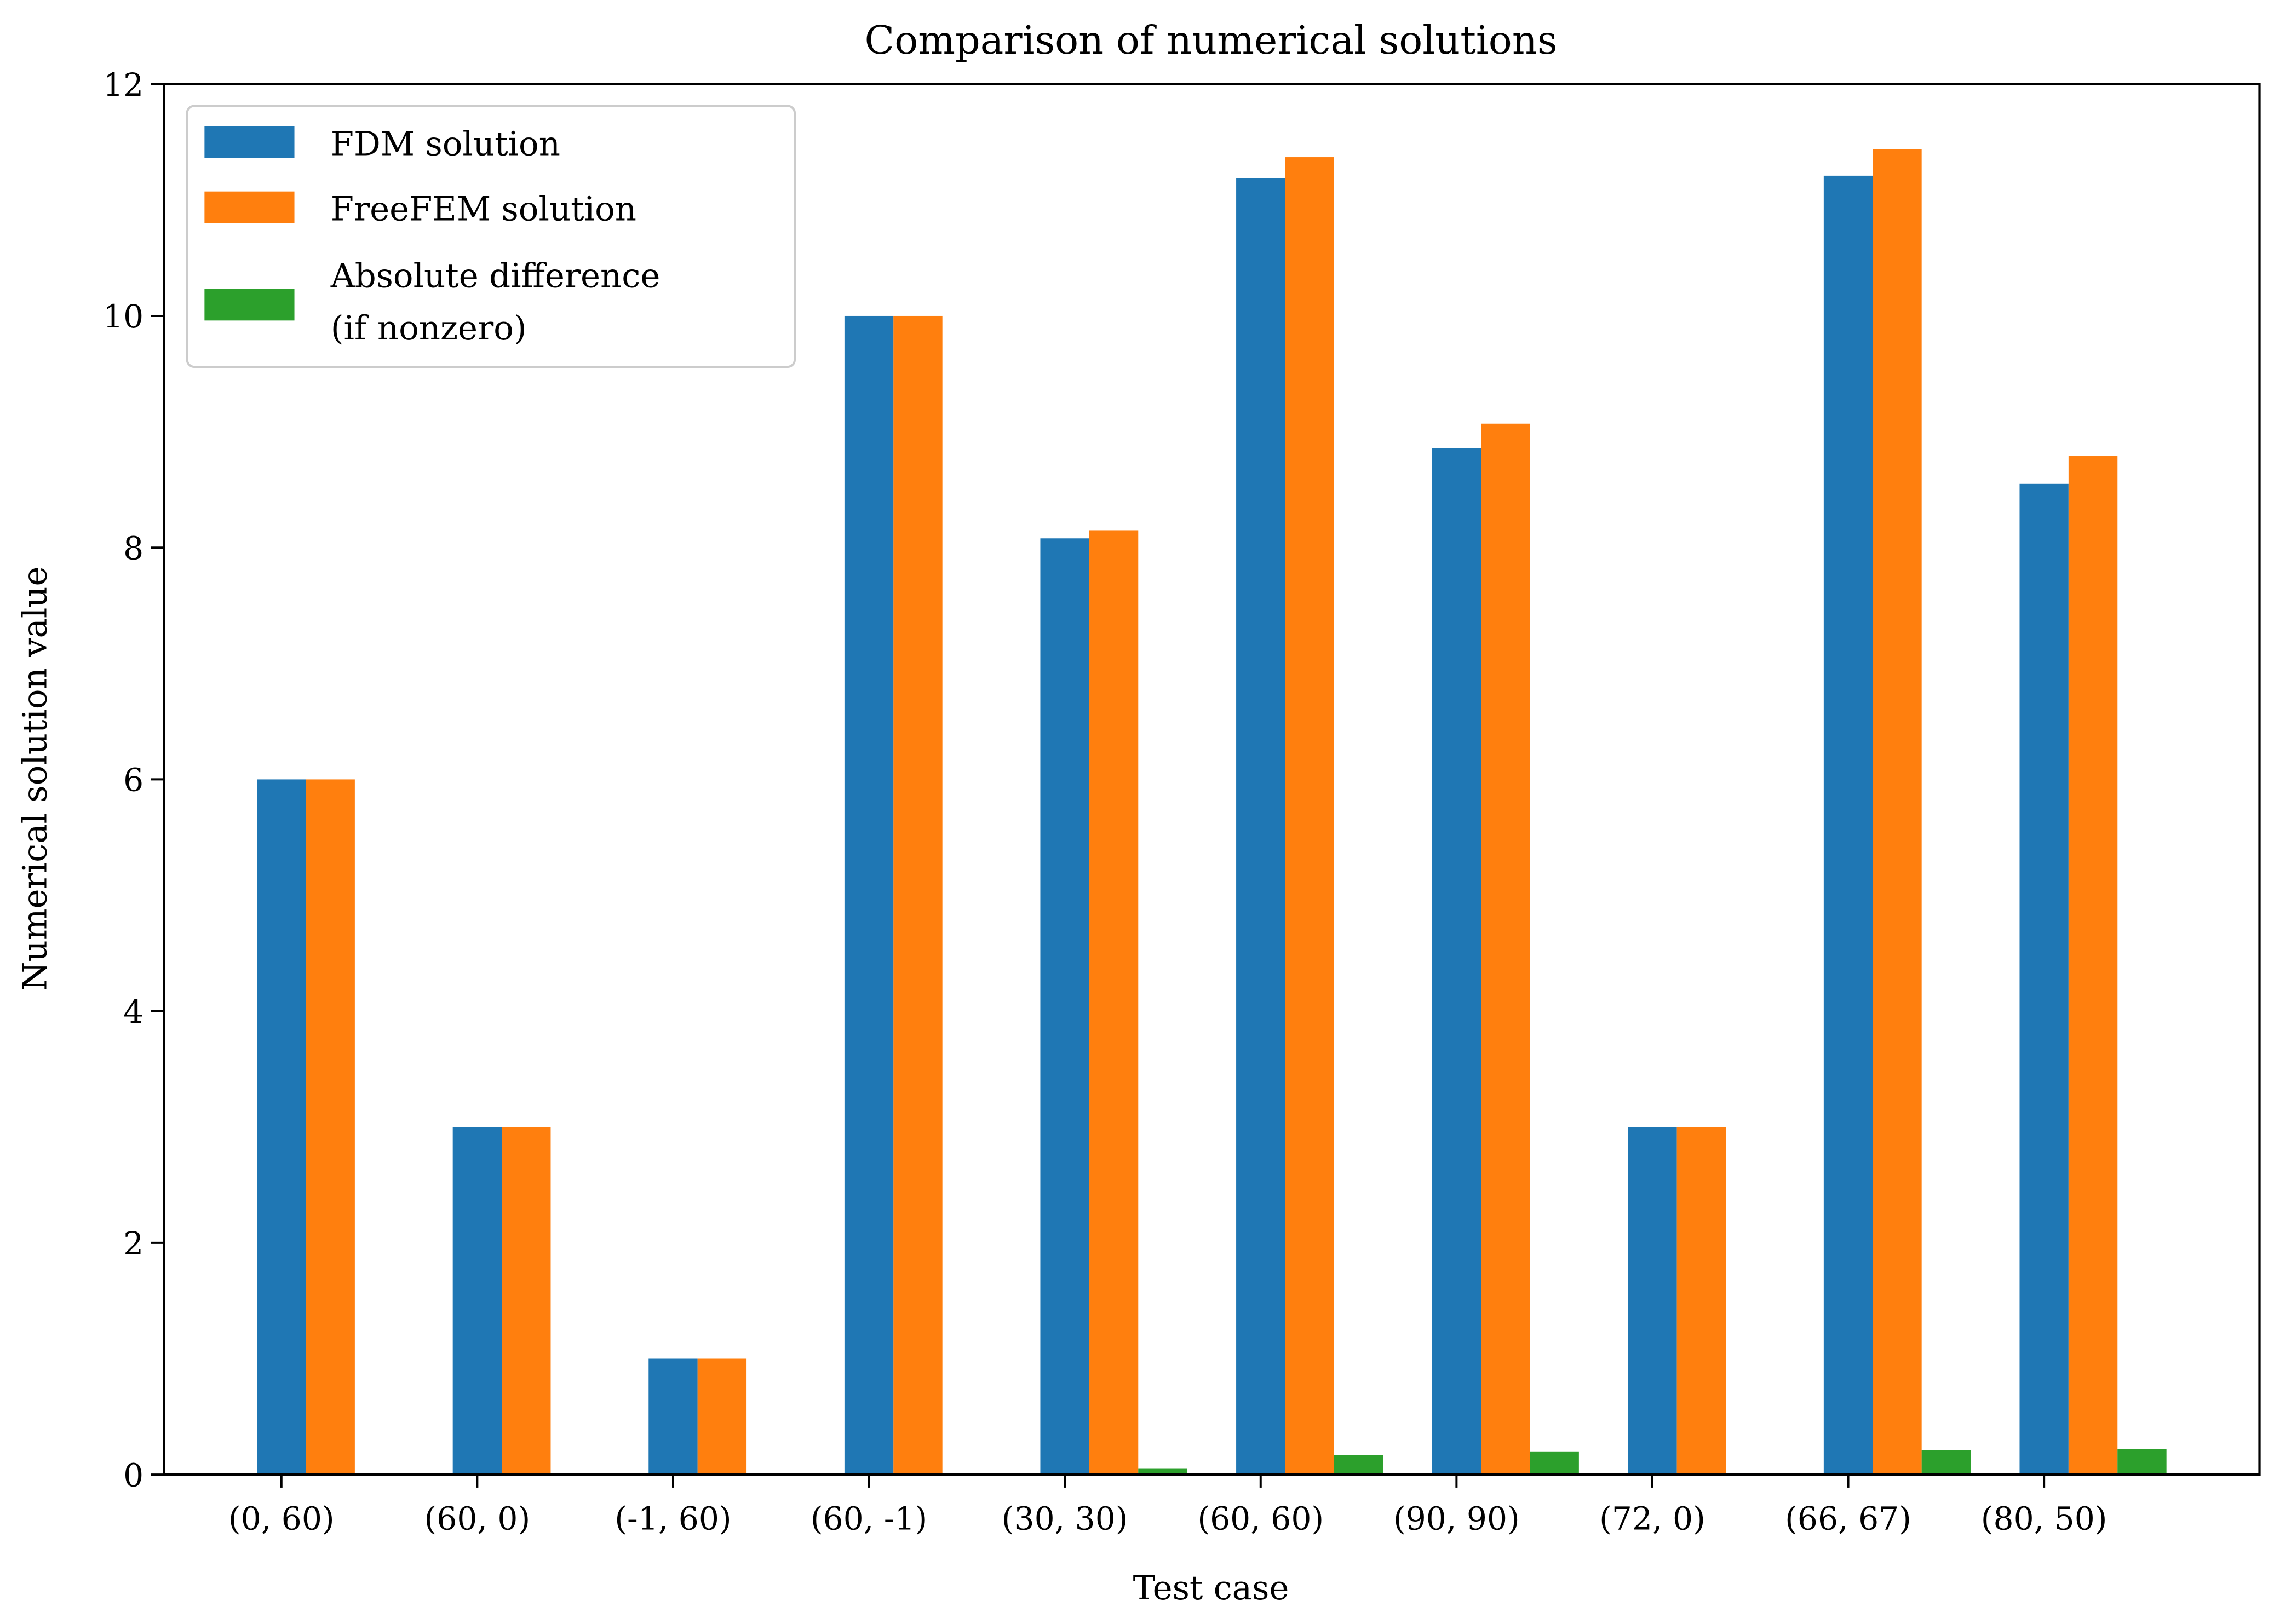 This screenshot has width=2274, height=1624. What do you see at coordinates (446, 143) in the screenshot?
I see `legend-label: FDM solution` at bounding box center [446, 143].